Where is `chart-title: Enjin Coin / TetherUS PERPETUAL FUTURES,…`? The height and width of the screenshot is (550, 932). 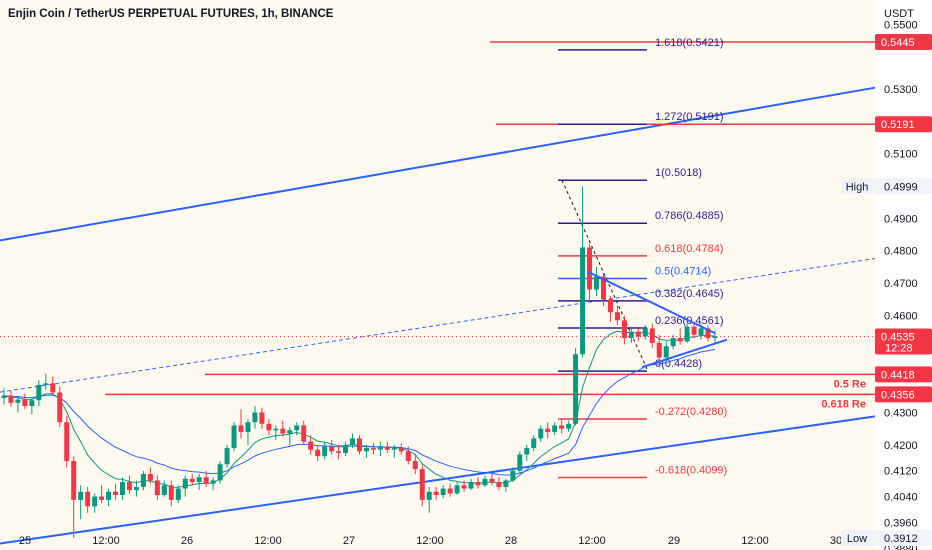 chart-title: Enjin Coin / TetherUS PERPETUAL FUTURES,… is located at coordinates (171, 14).